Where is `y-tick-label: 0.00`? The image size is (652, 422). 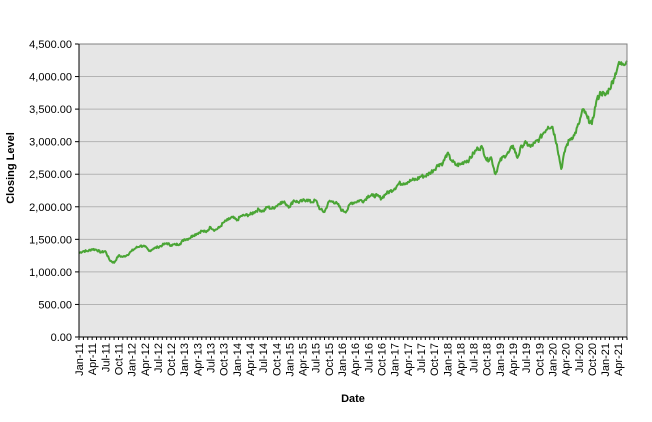 y-tick-label: 0.00 is located at coordinates (61, 338).